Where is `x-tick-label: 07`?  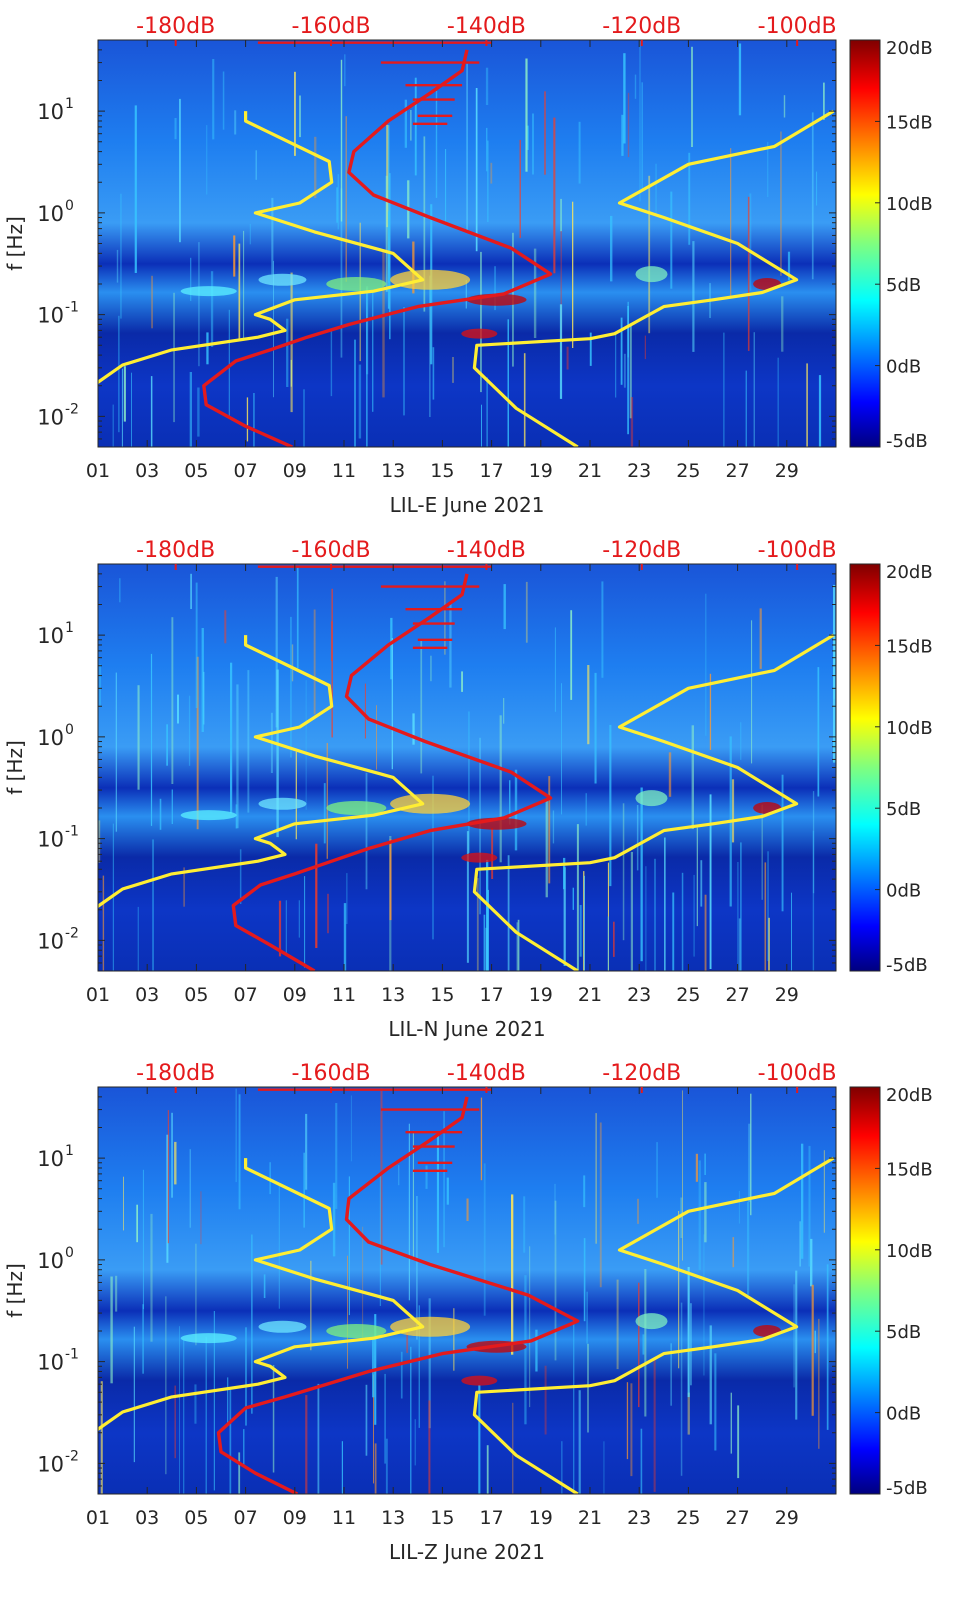
x-tick-label: 07 is located at coordinates (246, 471).